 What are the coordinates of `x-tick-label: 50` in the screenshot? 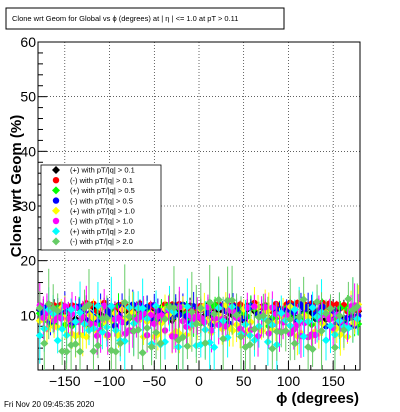 It's located at (244, 381).